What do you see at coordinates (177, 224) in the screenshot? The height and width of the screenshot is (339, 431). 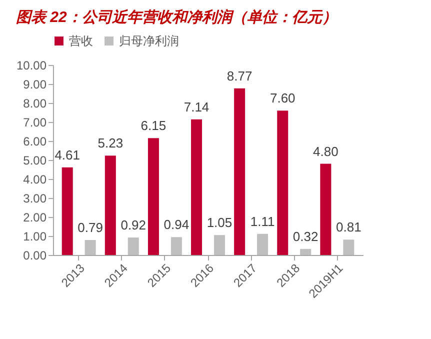 I see `data-label: 0.94` at bounding box center [177, 224].